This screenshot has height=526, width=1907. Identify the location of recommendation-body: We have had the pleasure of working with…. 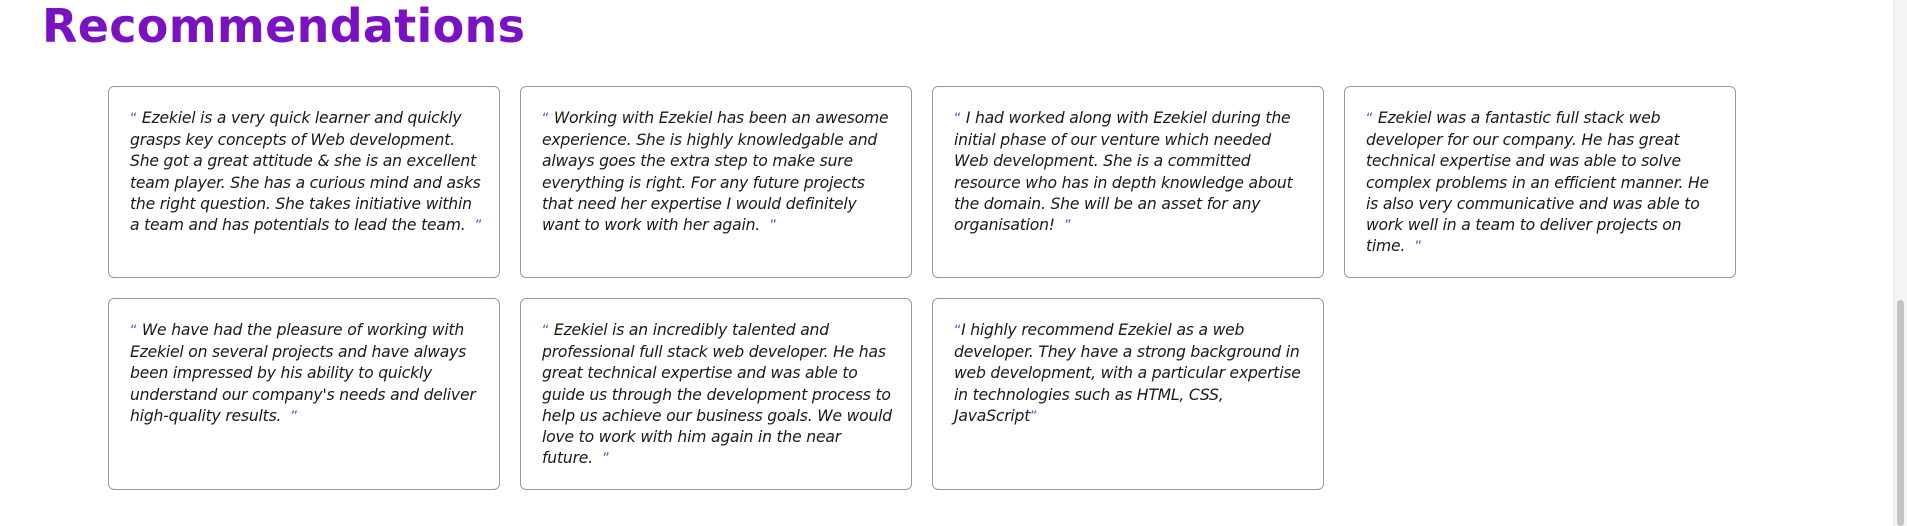
(303, 373).